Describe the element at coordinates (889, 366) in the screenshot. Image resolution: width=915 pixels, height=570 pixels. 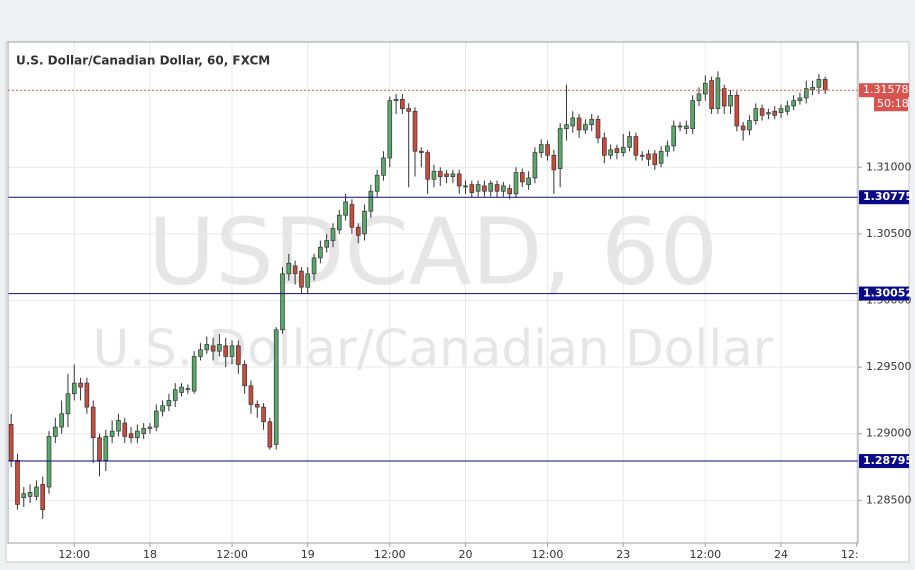
I see `y-tick-label: 1.29500` at that location.